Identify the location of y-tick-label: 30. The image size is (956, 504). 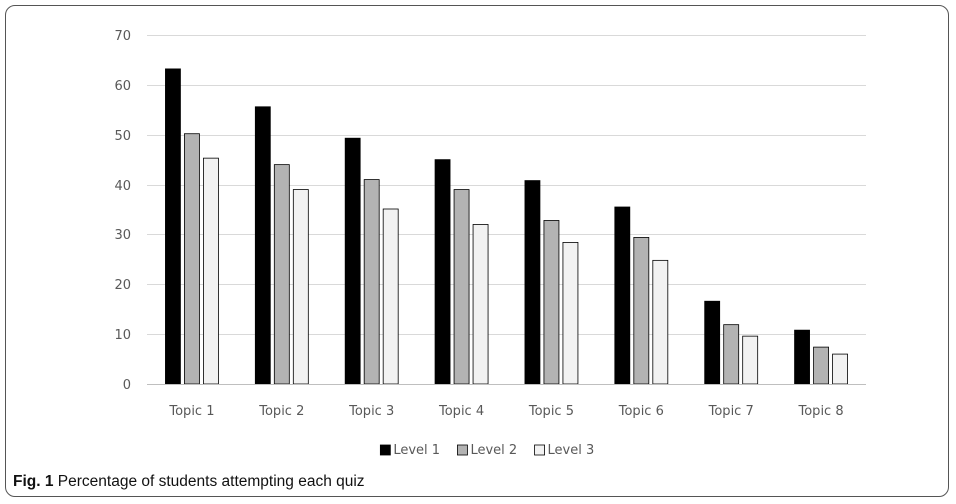
(122, 235).